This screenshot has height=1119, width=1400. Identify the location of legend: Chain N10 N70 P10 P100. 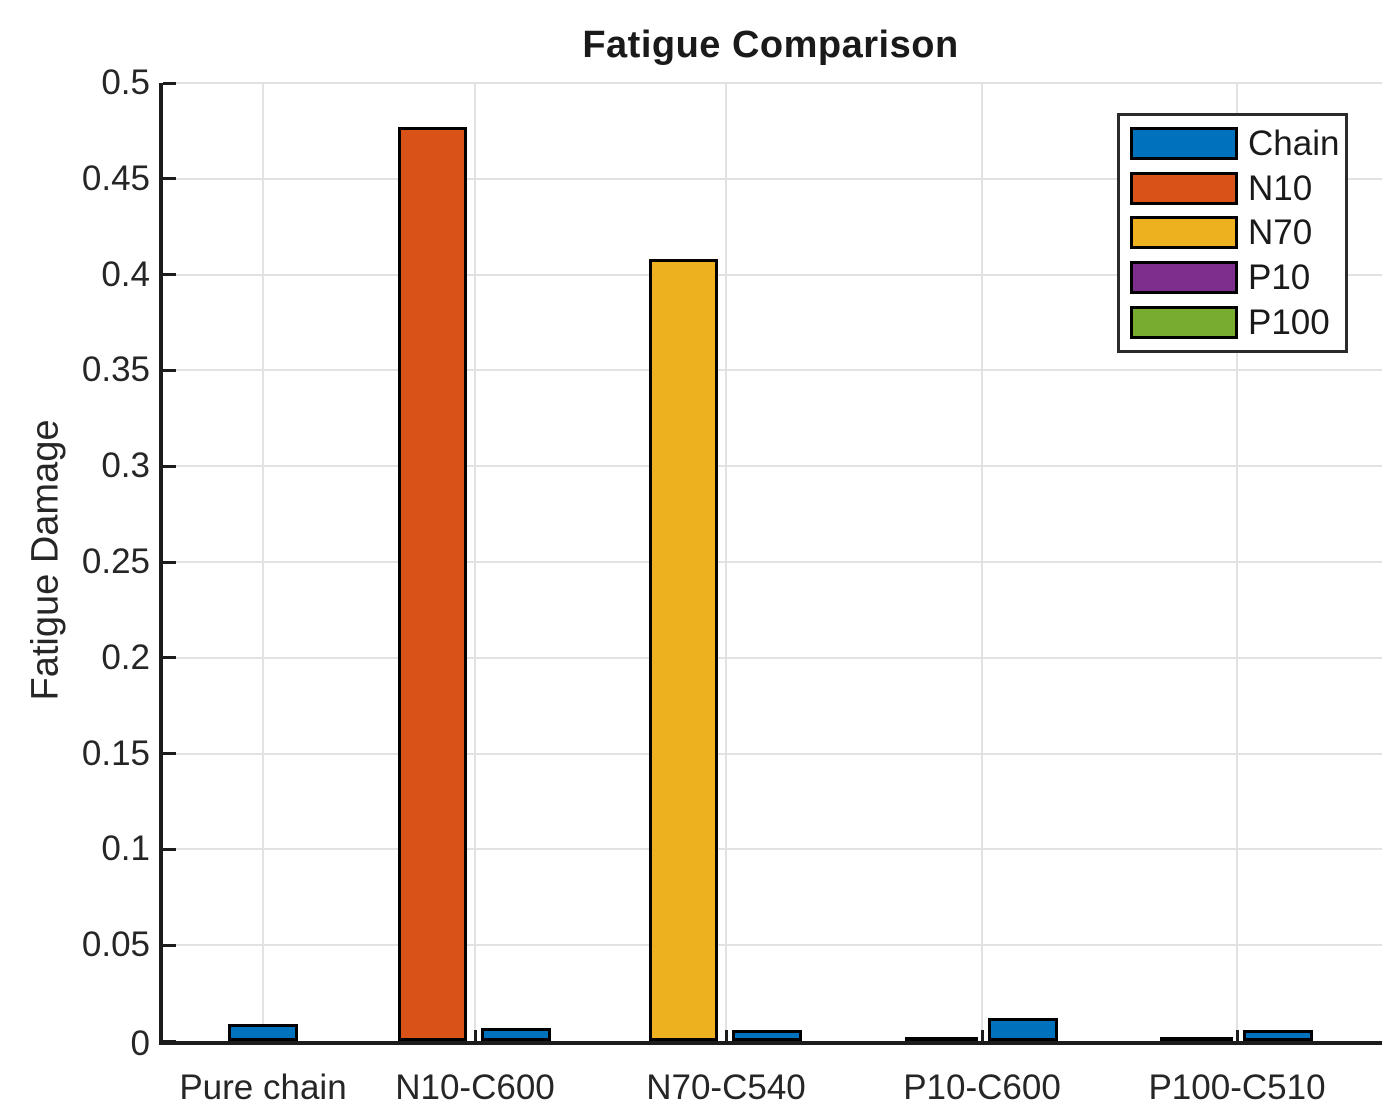
(1232, 233).